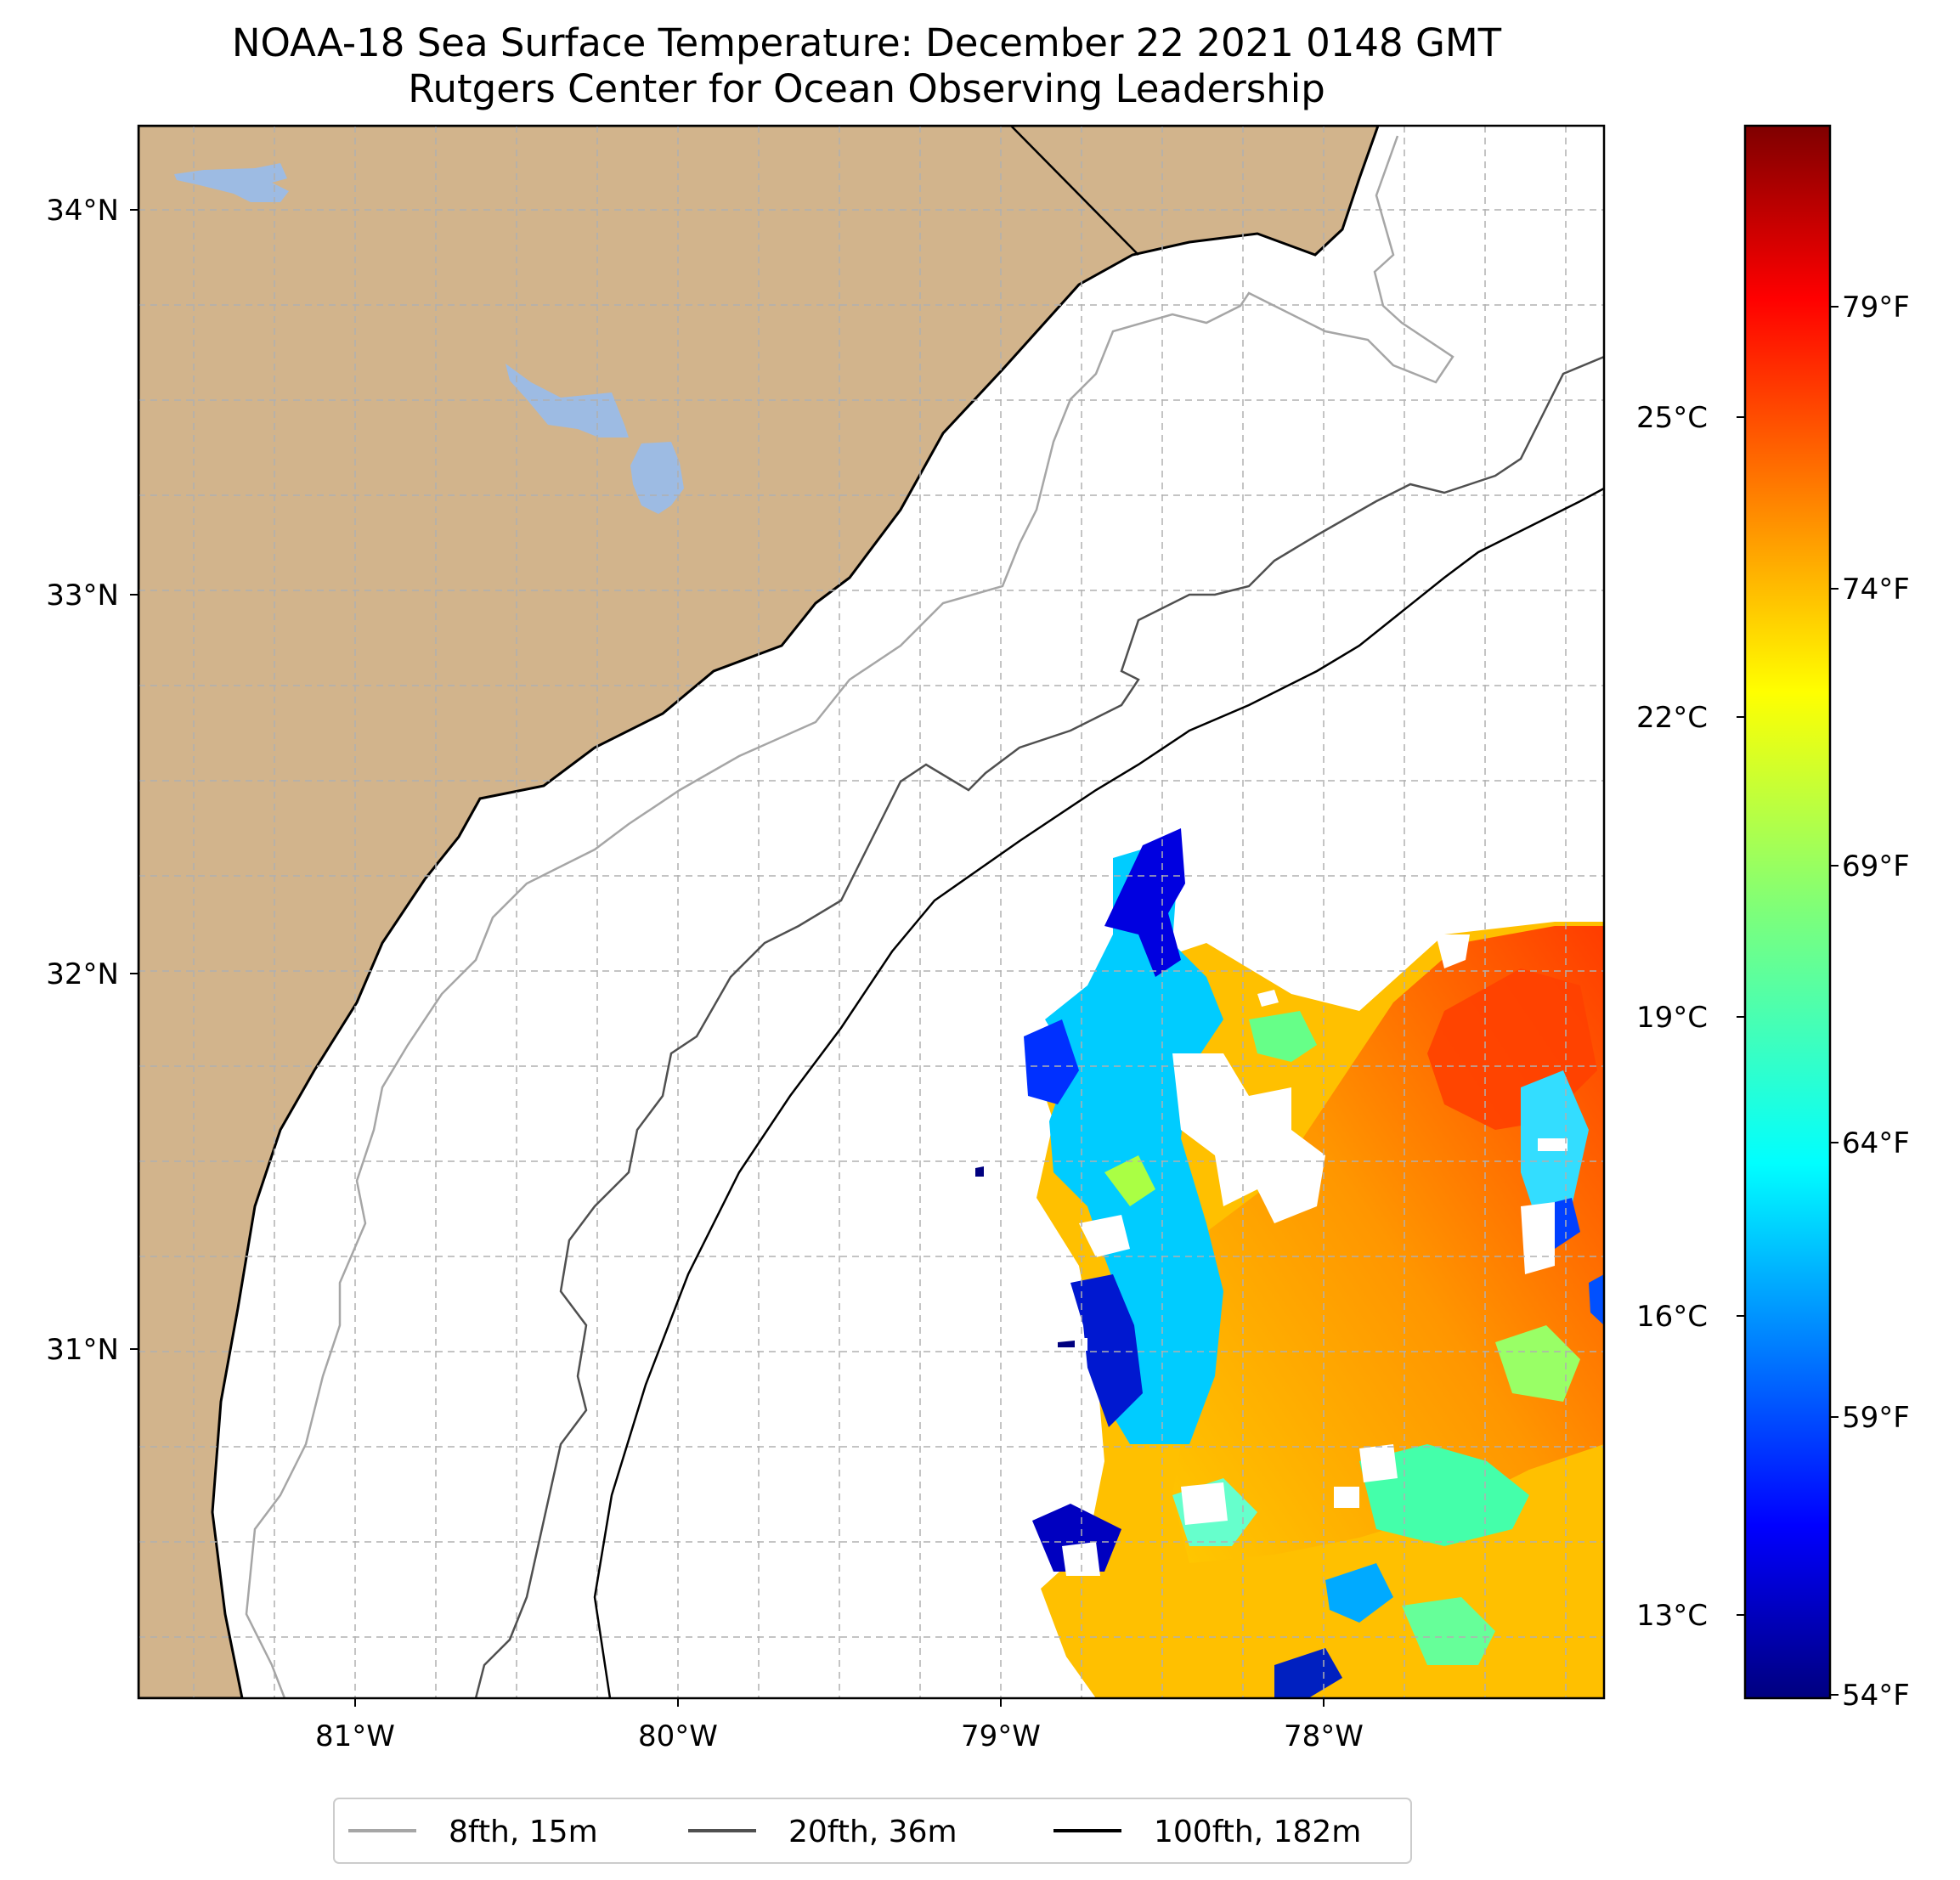 The height and width of the screenshot is (1880, 1960). I want to click on colorbar-fahrenheit-label: 79°F, so click(1876, 308).